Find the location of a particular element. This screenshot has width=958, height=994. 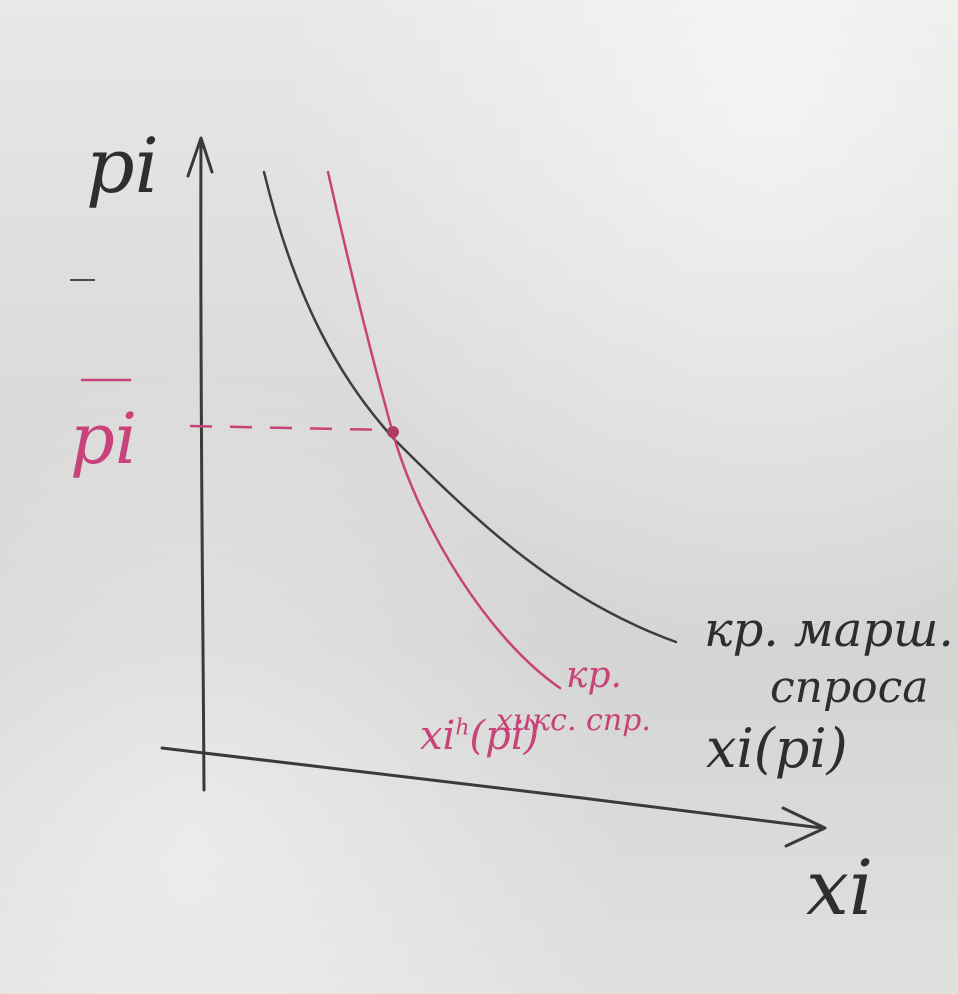

hicksian-curve-label-line2: хикс. спр. is located at coordinates (573, 720).